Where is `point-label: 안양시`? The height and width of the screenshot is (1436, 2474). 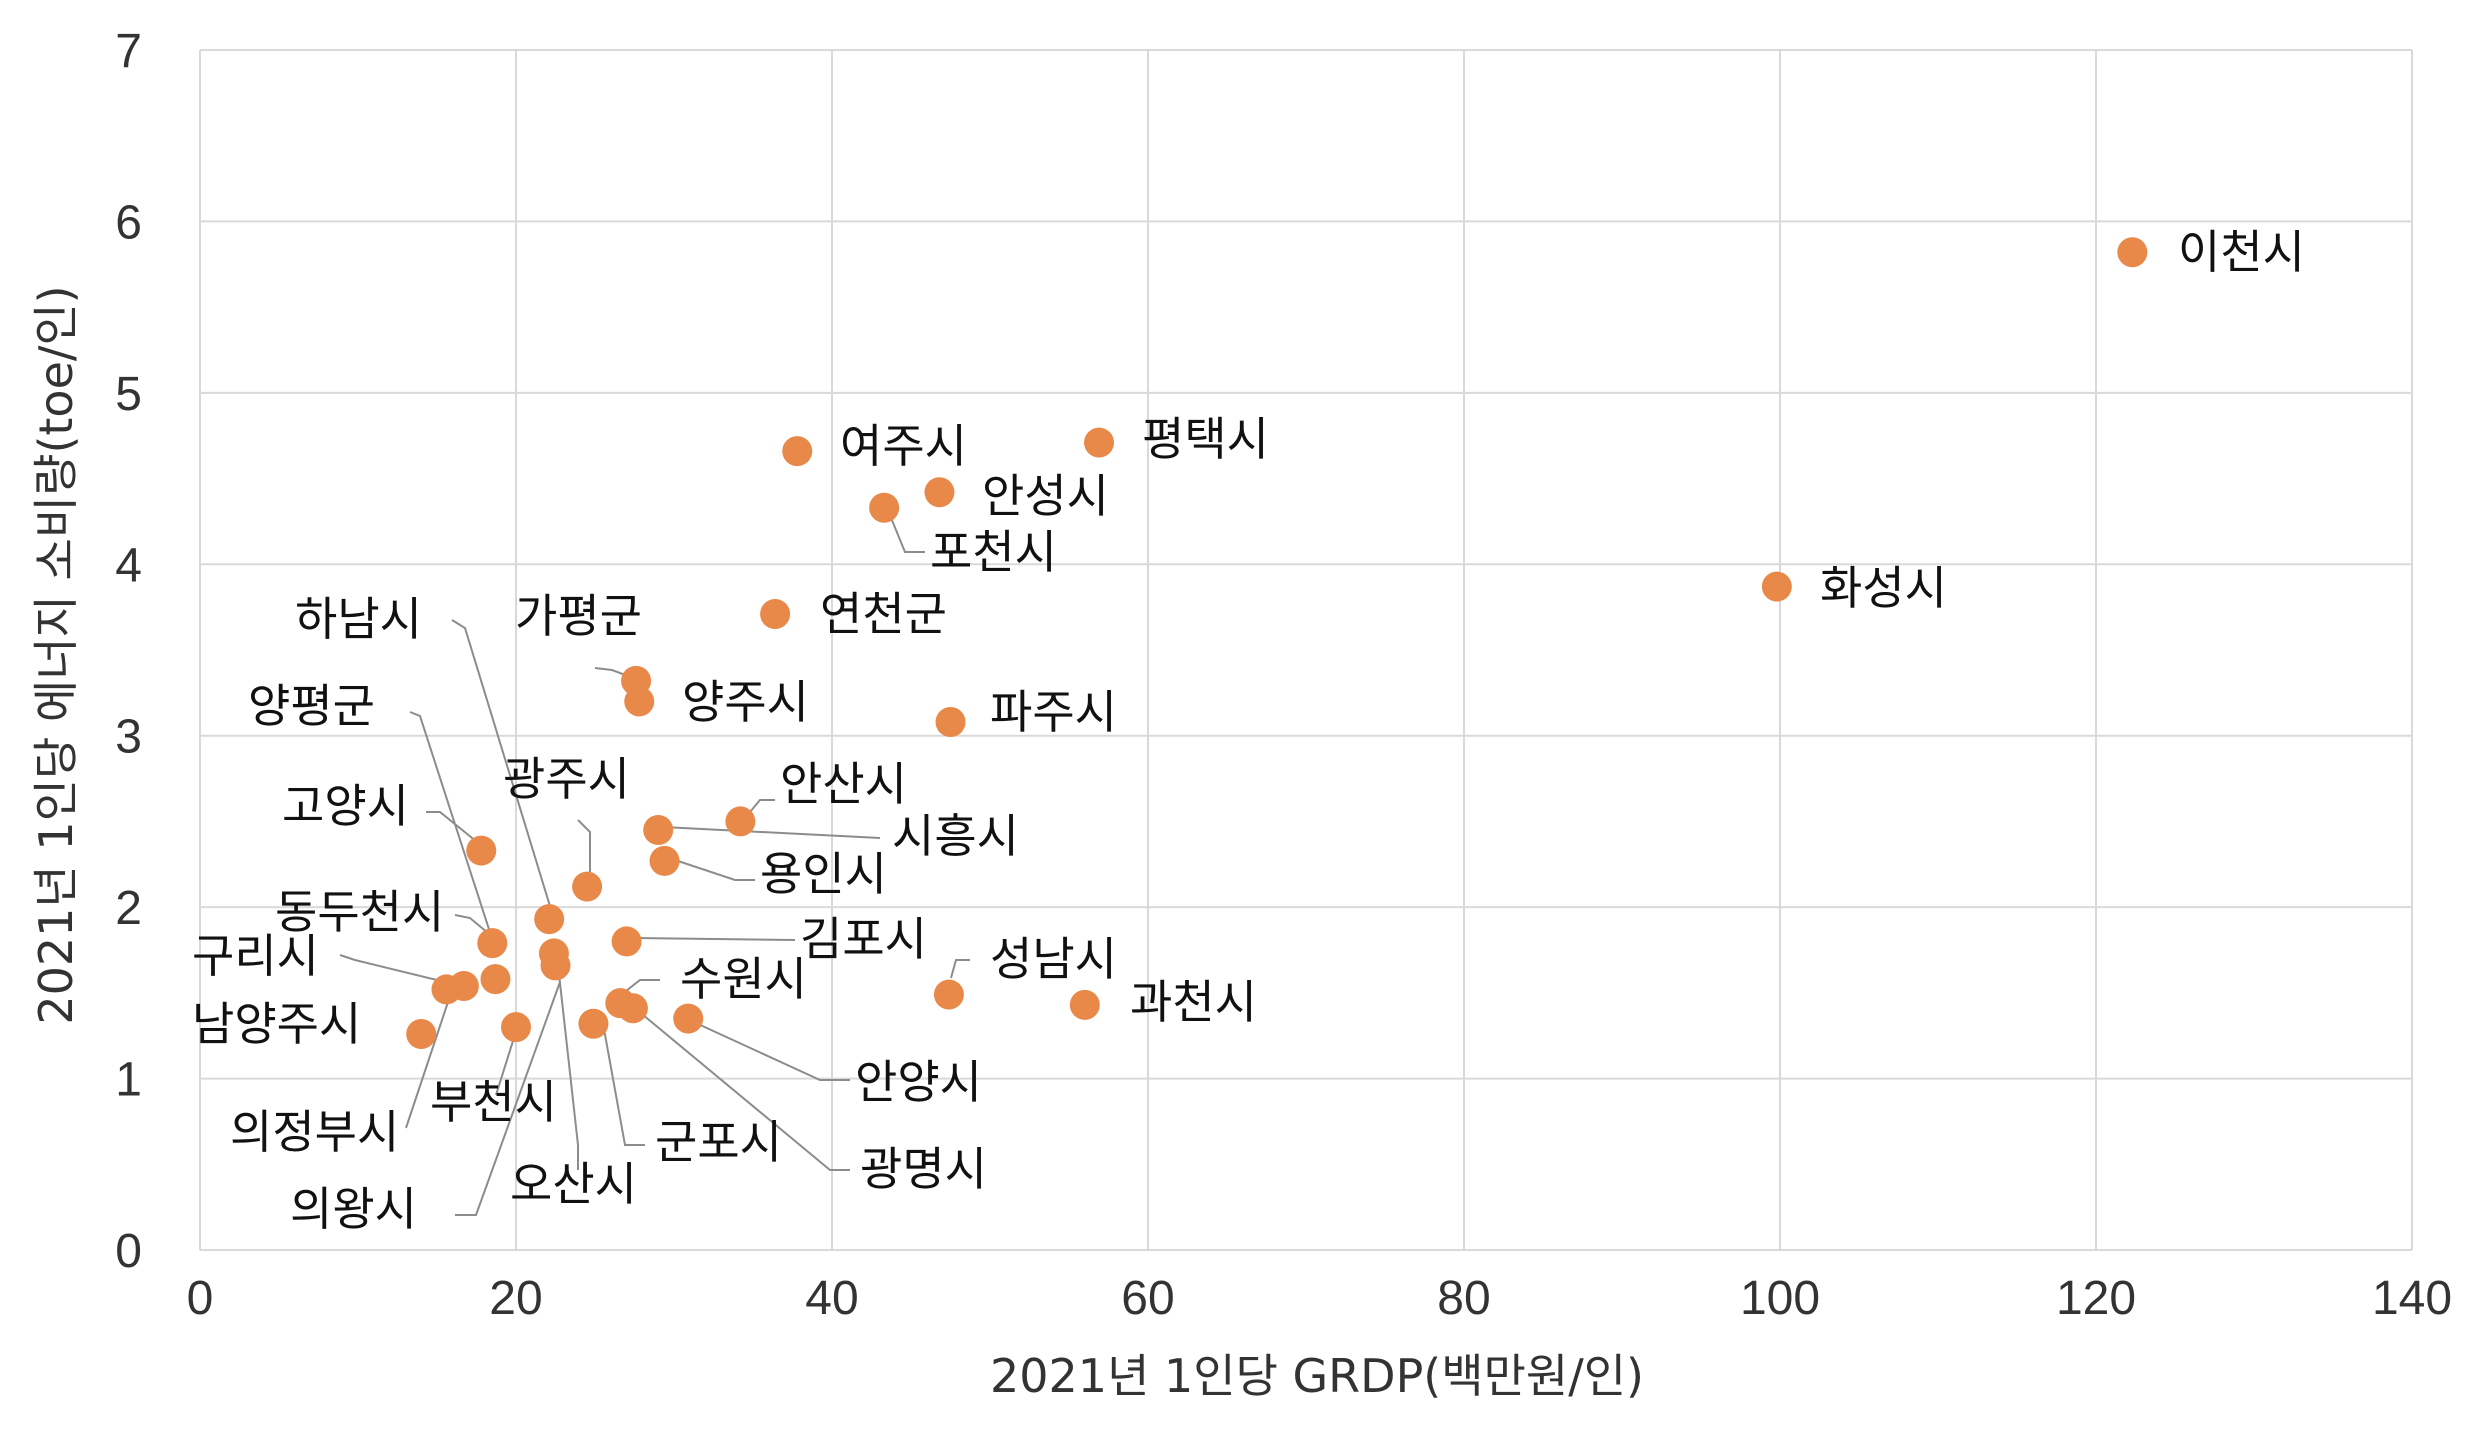
point-label: 안양시 is located at coordinates (918, 1082).